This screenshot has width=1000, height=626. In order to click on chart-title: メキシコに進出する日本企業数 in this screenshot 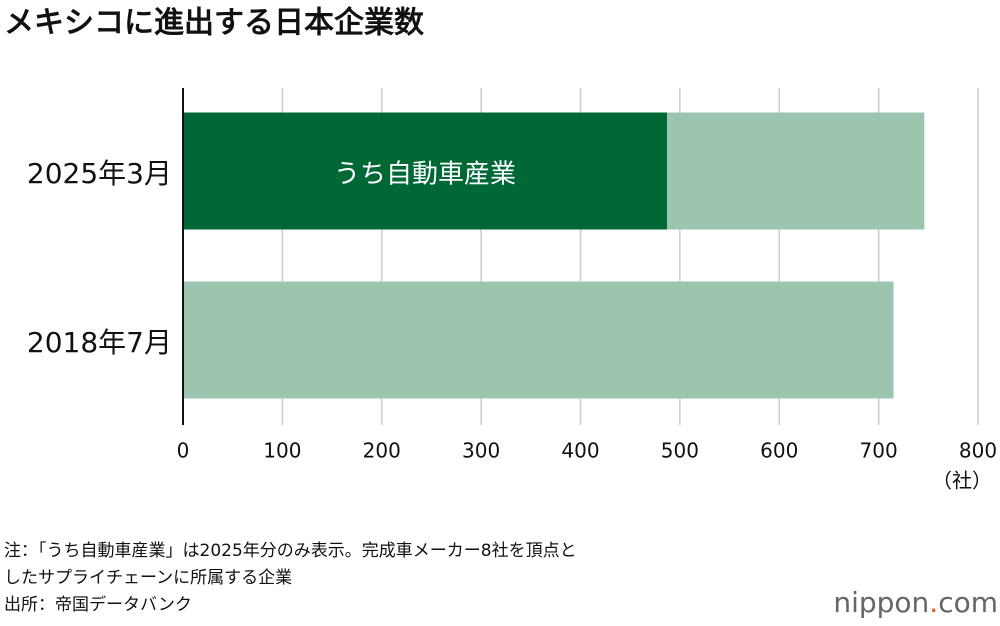, I will do `click(214, 23)`.